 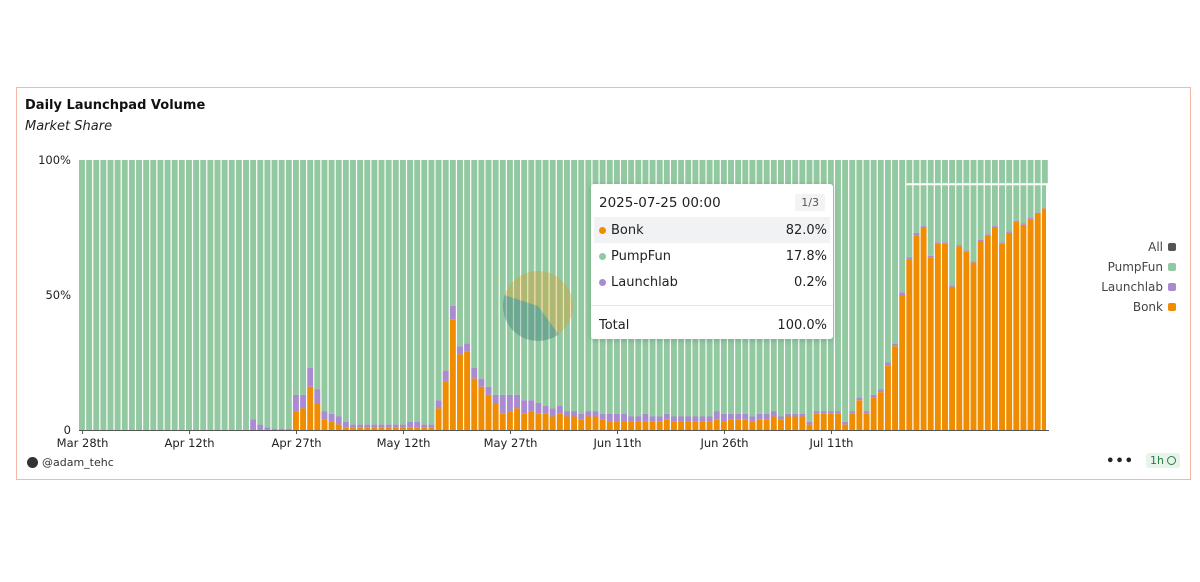 I want to click on legend-item-launchlab: Launchlab, so click(x=1138, y=287).